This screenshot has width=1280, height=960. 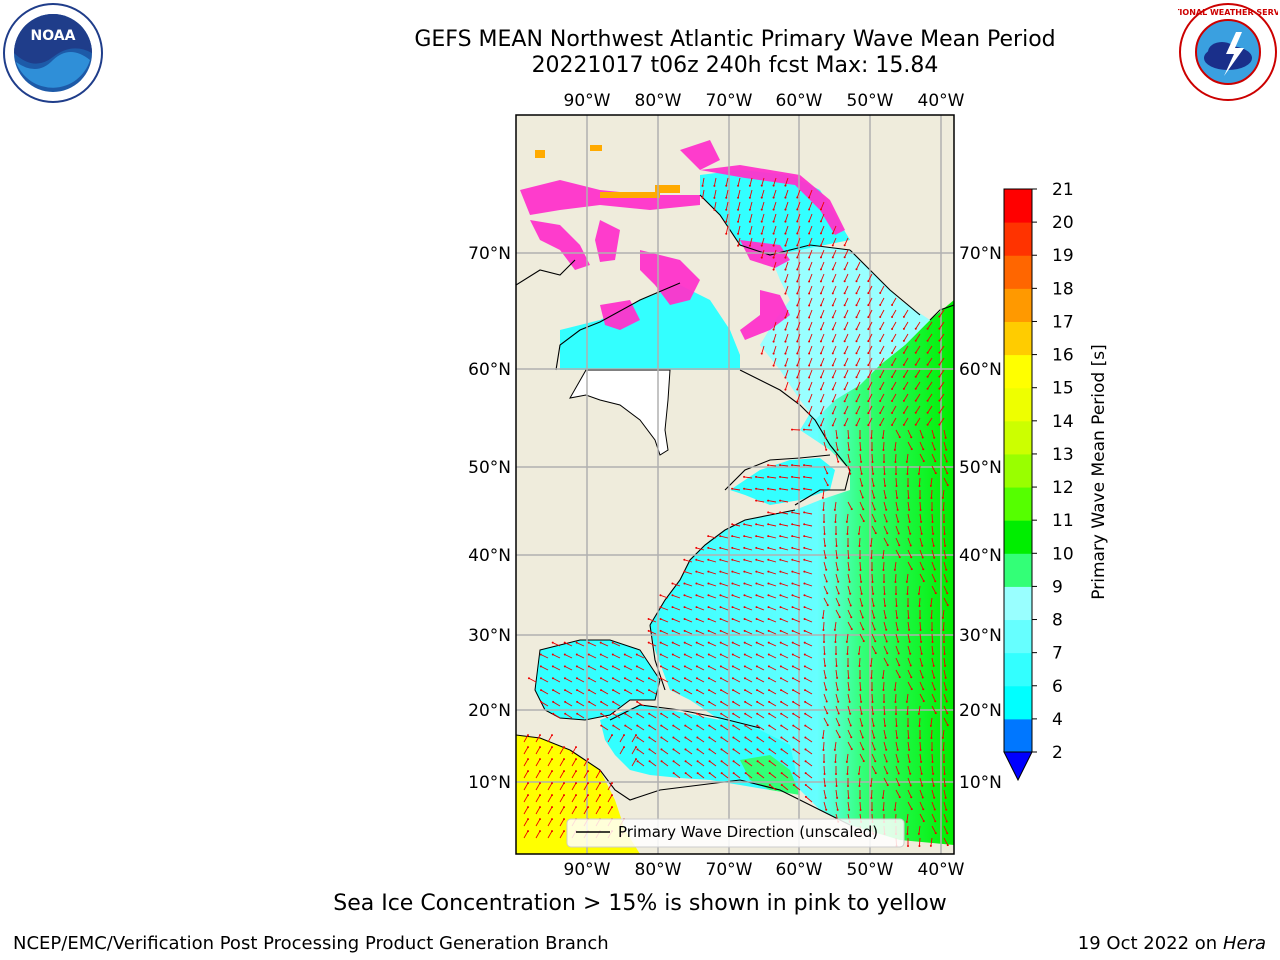 What do you see at coordinates (1172, 943) in the screenshot?
I see `date-stamp: 19 Oct 2022 on Hera` at bounding box center [1172, 943].